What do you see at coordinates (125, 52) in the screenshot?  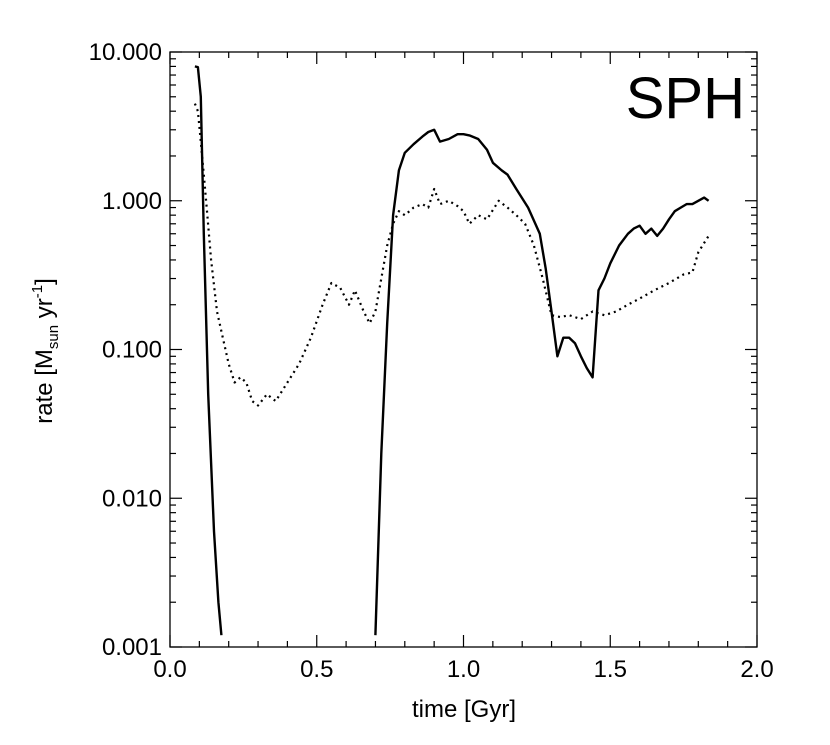 I see `y-tick-label: 10.000` at bounding box center [125, 52].